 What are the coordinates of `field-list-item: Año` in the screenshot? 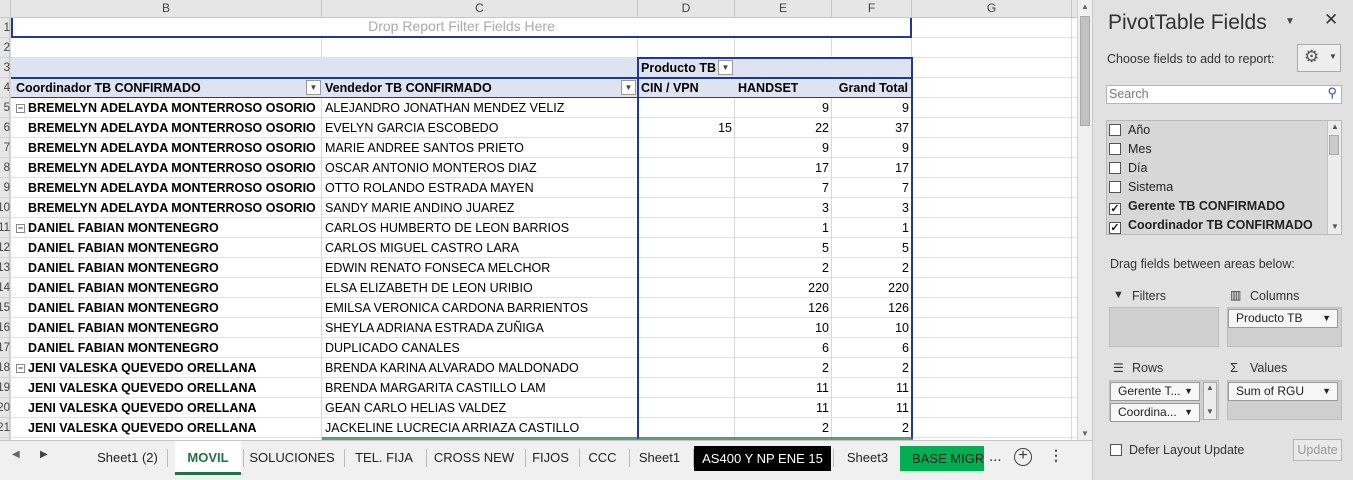 It's located at (1129, 130).